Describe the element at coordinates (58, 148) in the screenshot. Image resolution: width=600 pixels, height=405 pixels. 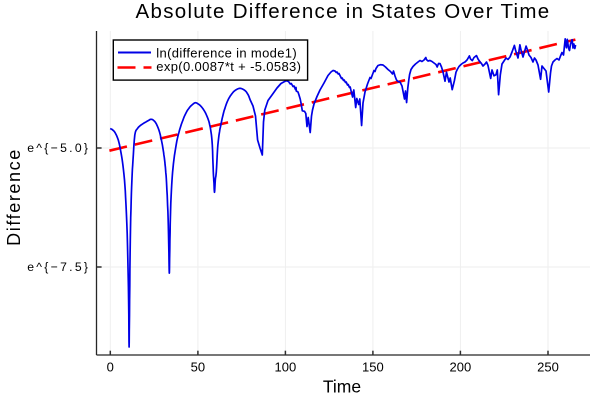
I see `svg-text: e^{−5.0}` at that location.